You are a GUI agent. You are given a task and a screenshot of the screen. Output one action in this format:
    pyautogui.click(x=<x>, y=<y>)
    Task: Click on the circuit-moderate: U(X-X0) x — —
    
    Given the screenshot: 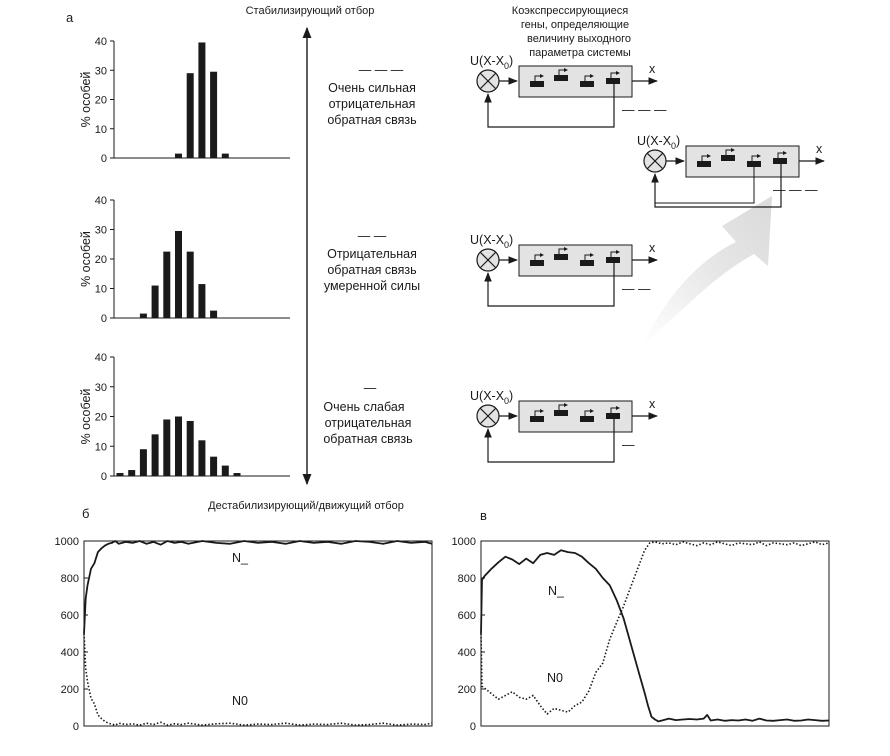 What is the action you would take?
    pyautogui.click(x=564, y=270)
    